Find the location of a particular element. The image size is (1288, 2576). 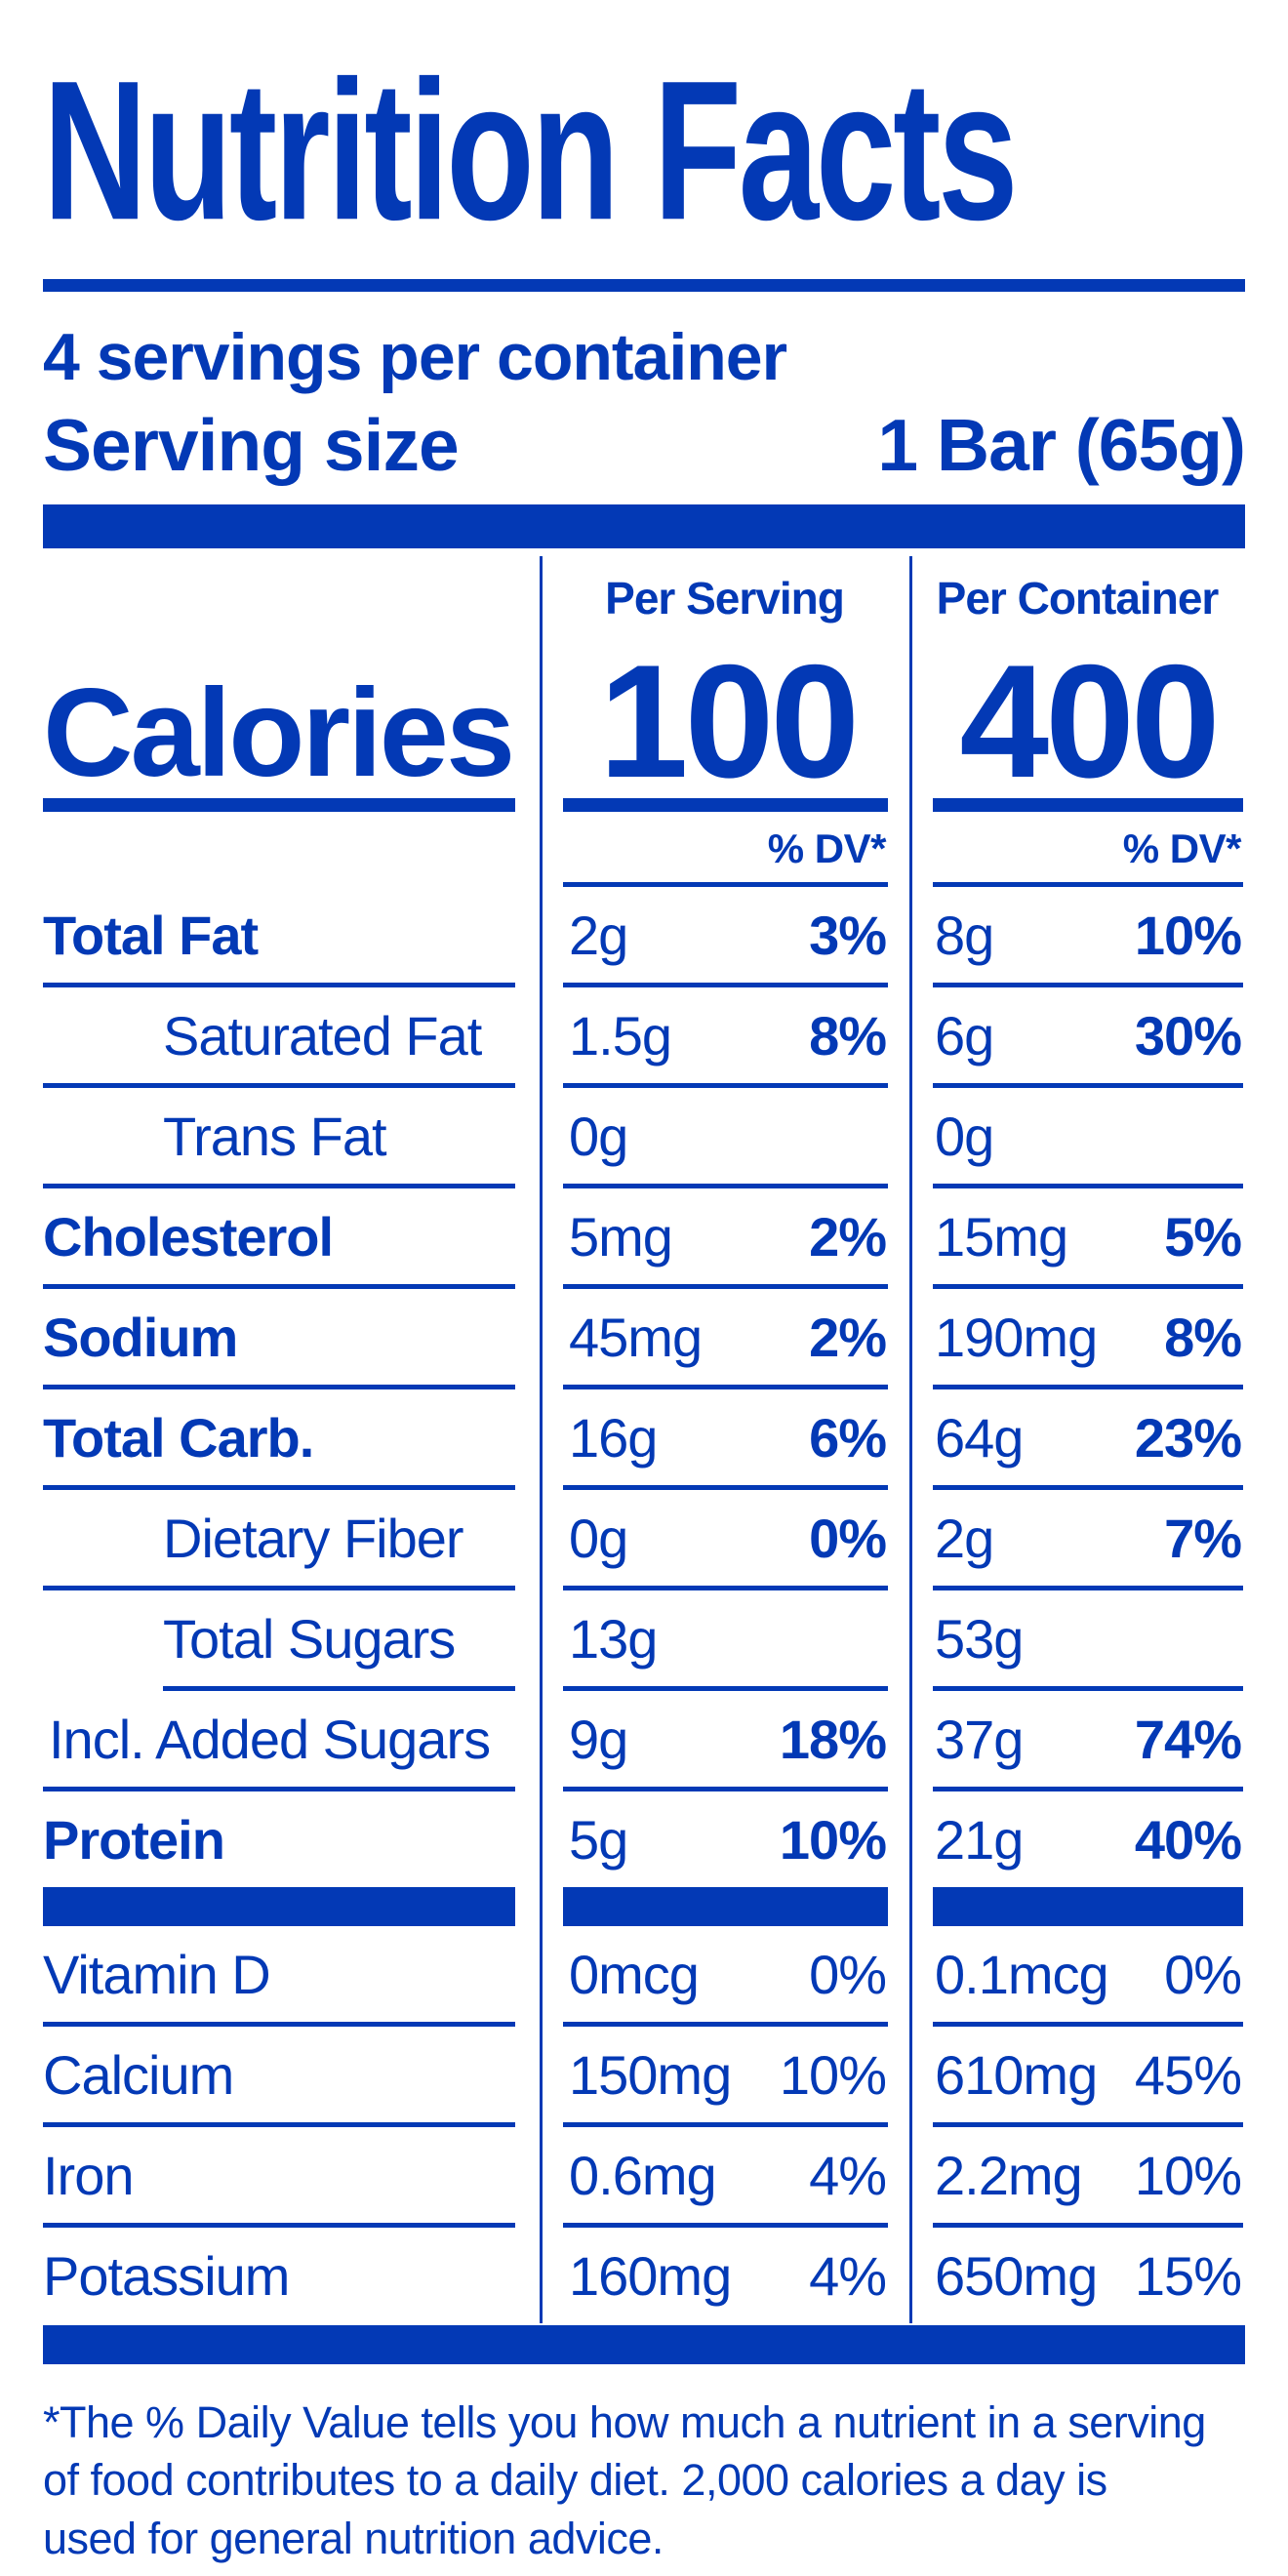

serving-amount: 45mg is located at coordinates (636, 1337).